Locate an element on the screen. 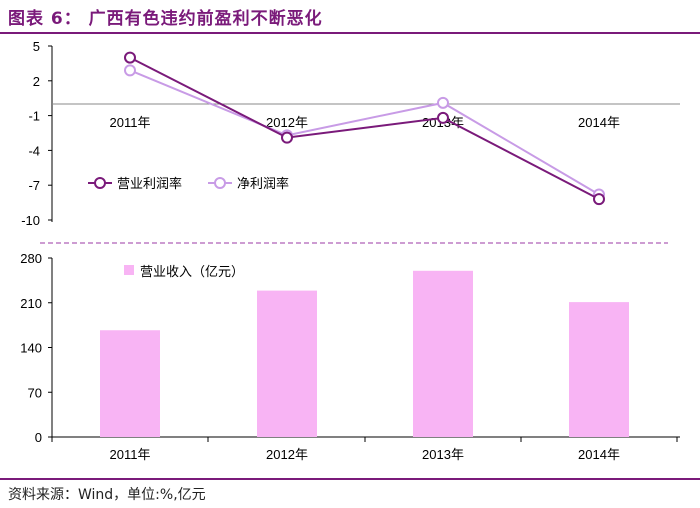  bar-y-tick-label: 70 is located at coordinates (35, 392).